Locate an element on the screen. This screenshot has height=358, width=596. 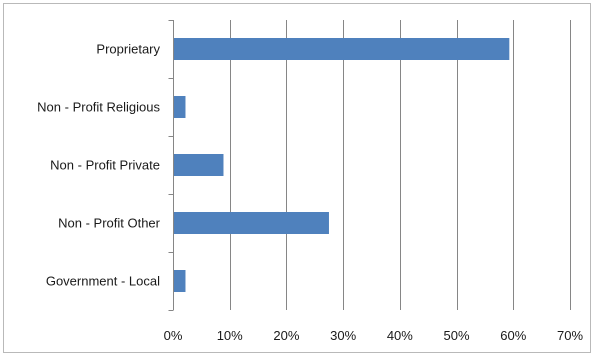
x-tick-label-5: 50% is located at coordinates (457, 335).